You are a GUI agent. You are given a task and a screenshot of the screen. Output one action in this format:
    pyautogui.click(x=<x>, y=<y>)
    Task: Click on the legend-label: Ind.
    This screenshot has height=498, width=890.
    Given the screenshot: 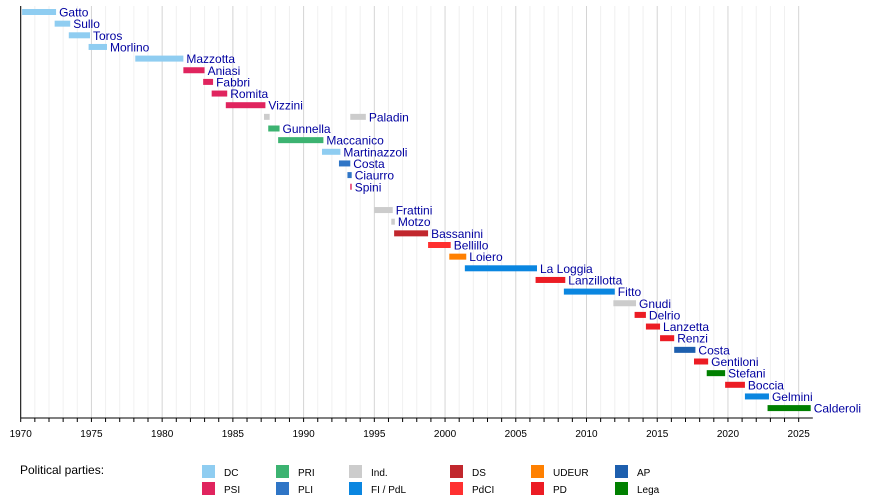 What is the action you would take?
    pyautogui.click(x=379, y=473)
    